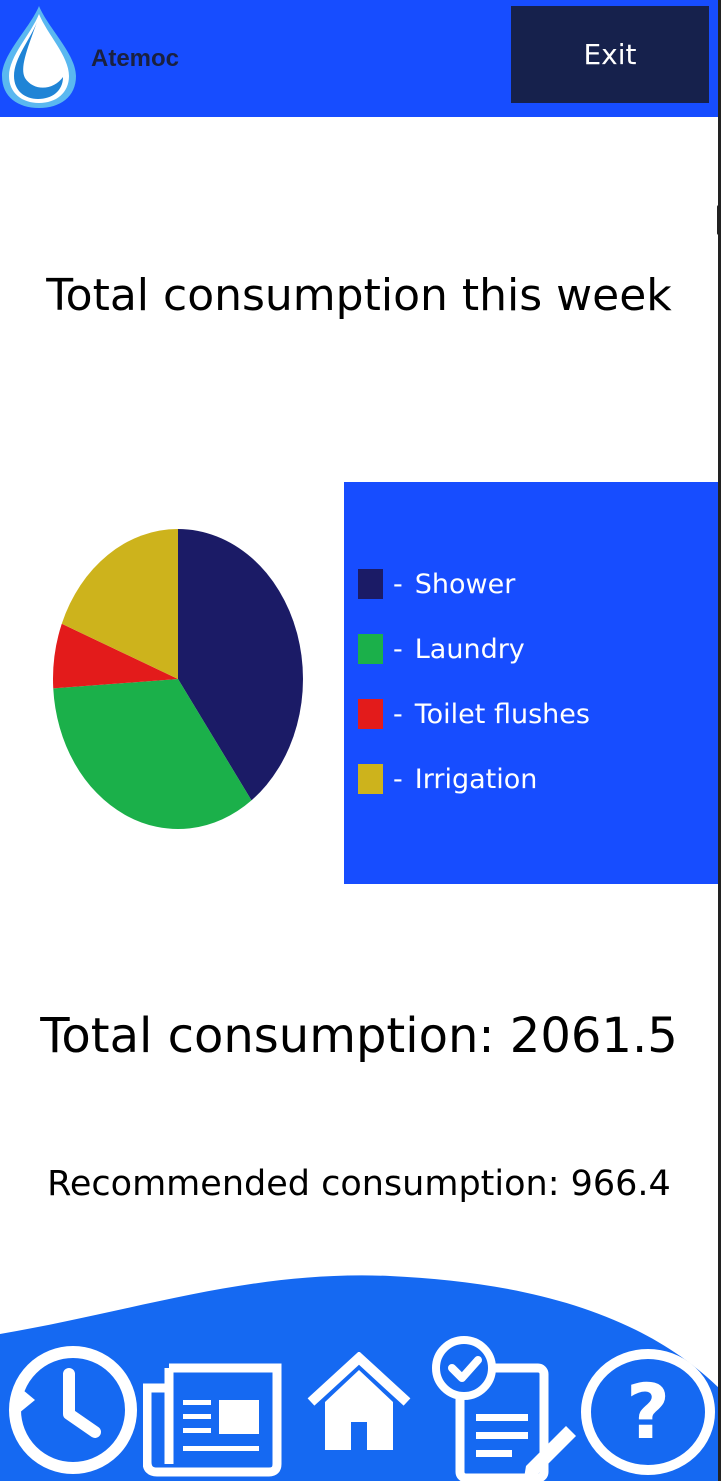 The height and width of the screenshot is (1481, 721). Describe the element at coordinates (135, 58) in the screenshot. I see `app-name: Atemoc` at that location.